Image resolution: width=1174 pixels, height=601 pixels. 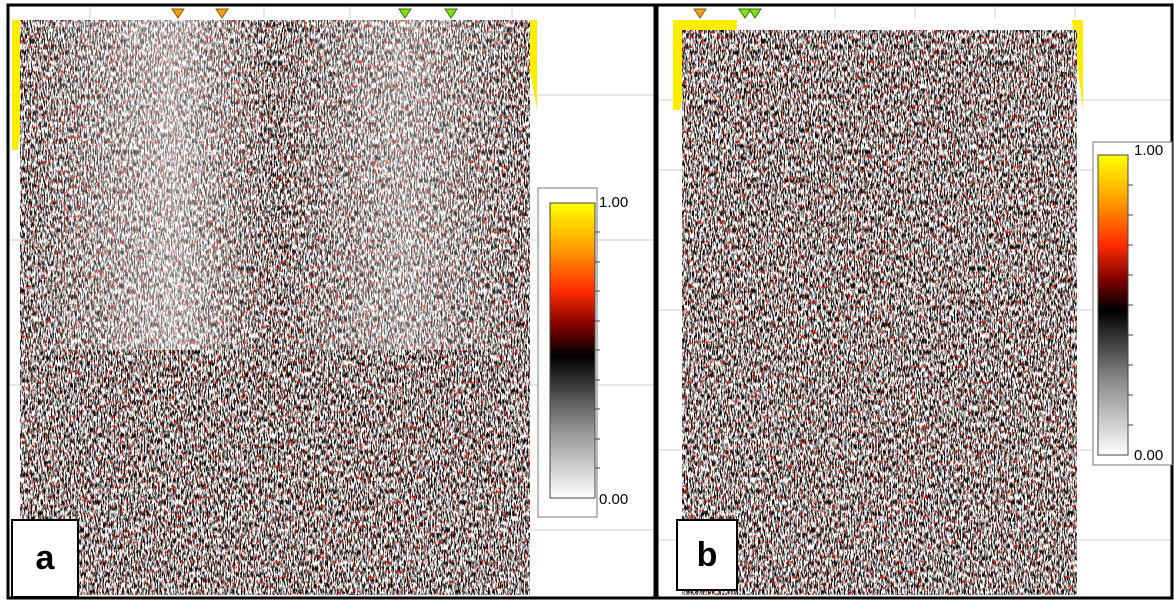 I want to click on panel-label: a, so click(x=46, y=558).